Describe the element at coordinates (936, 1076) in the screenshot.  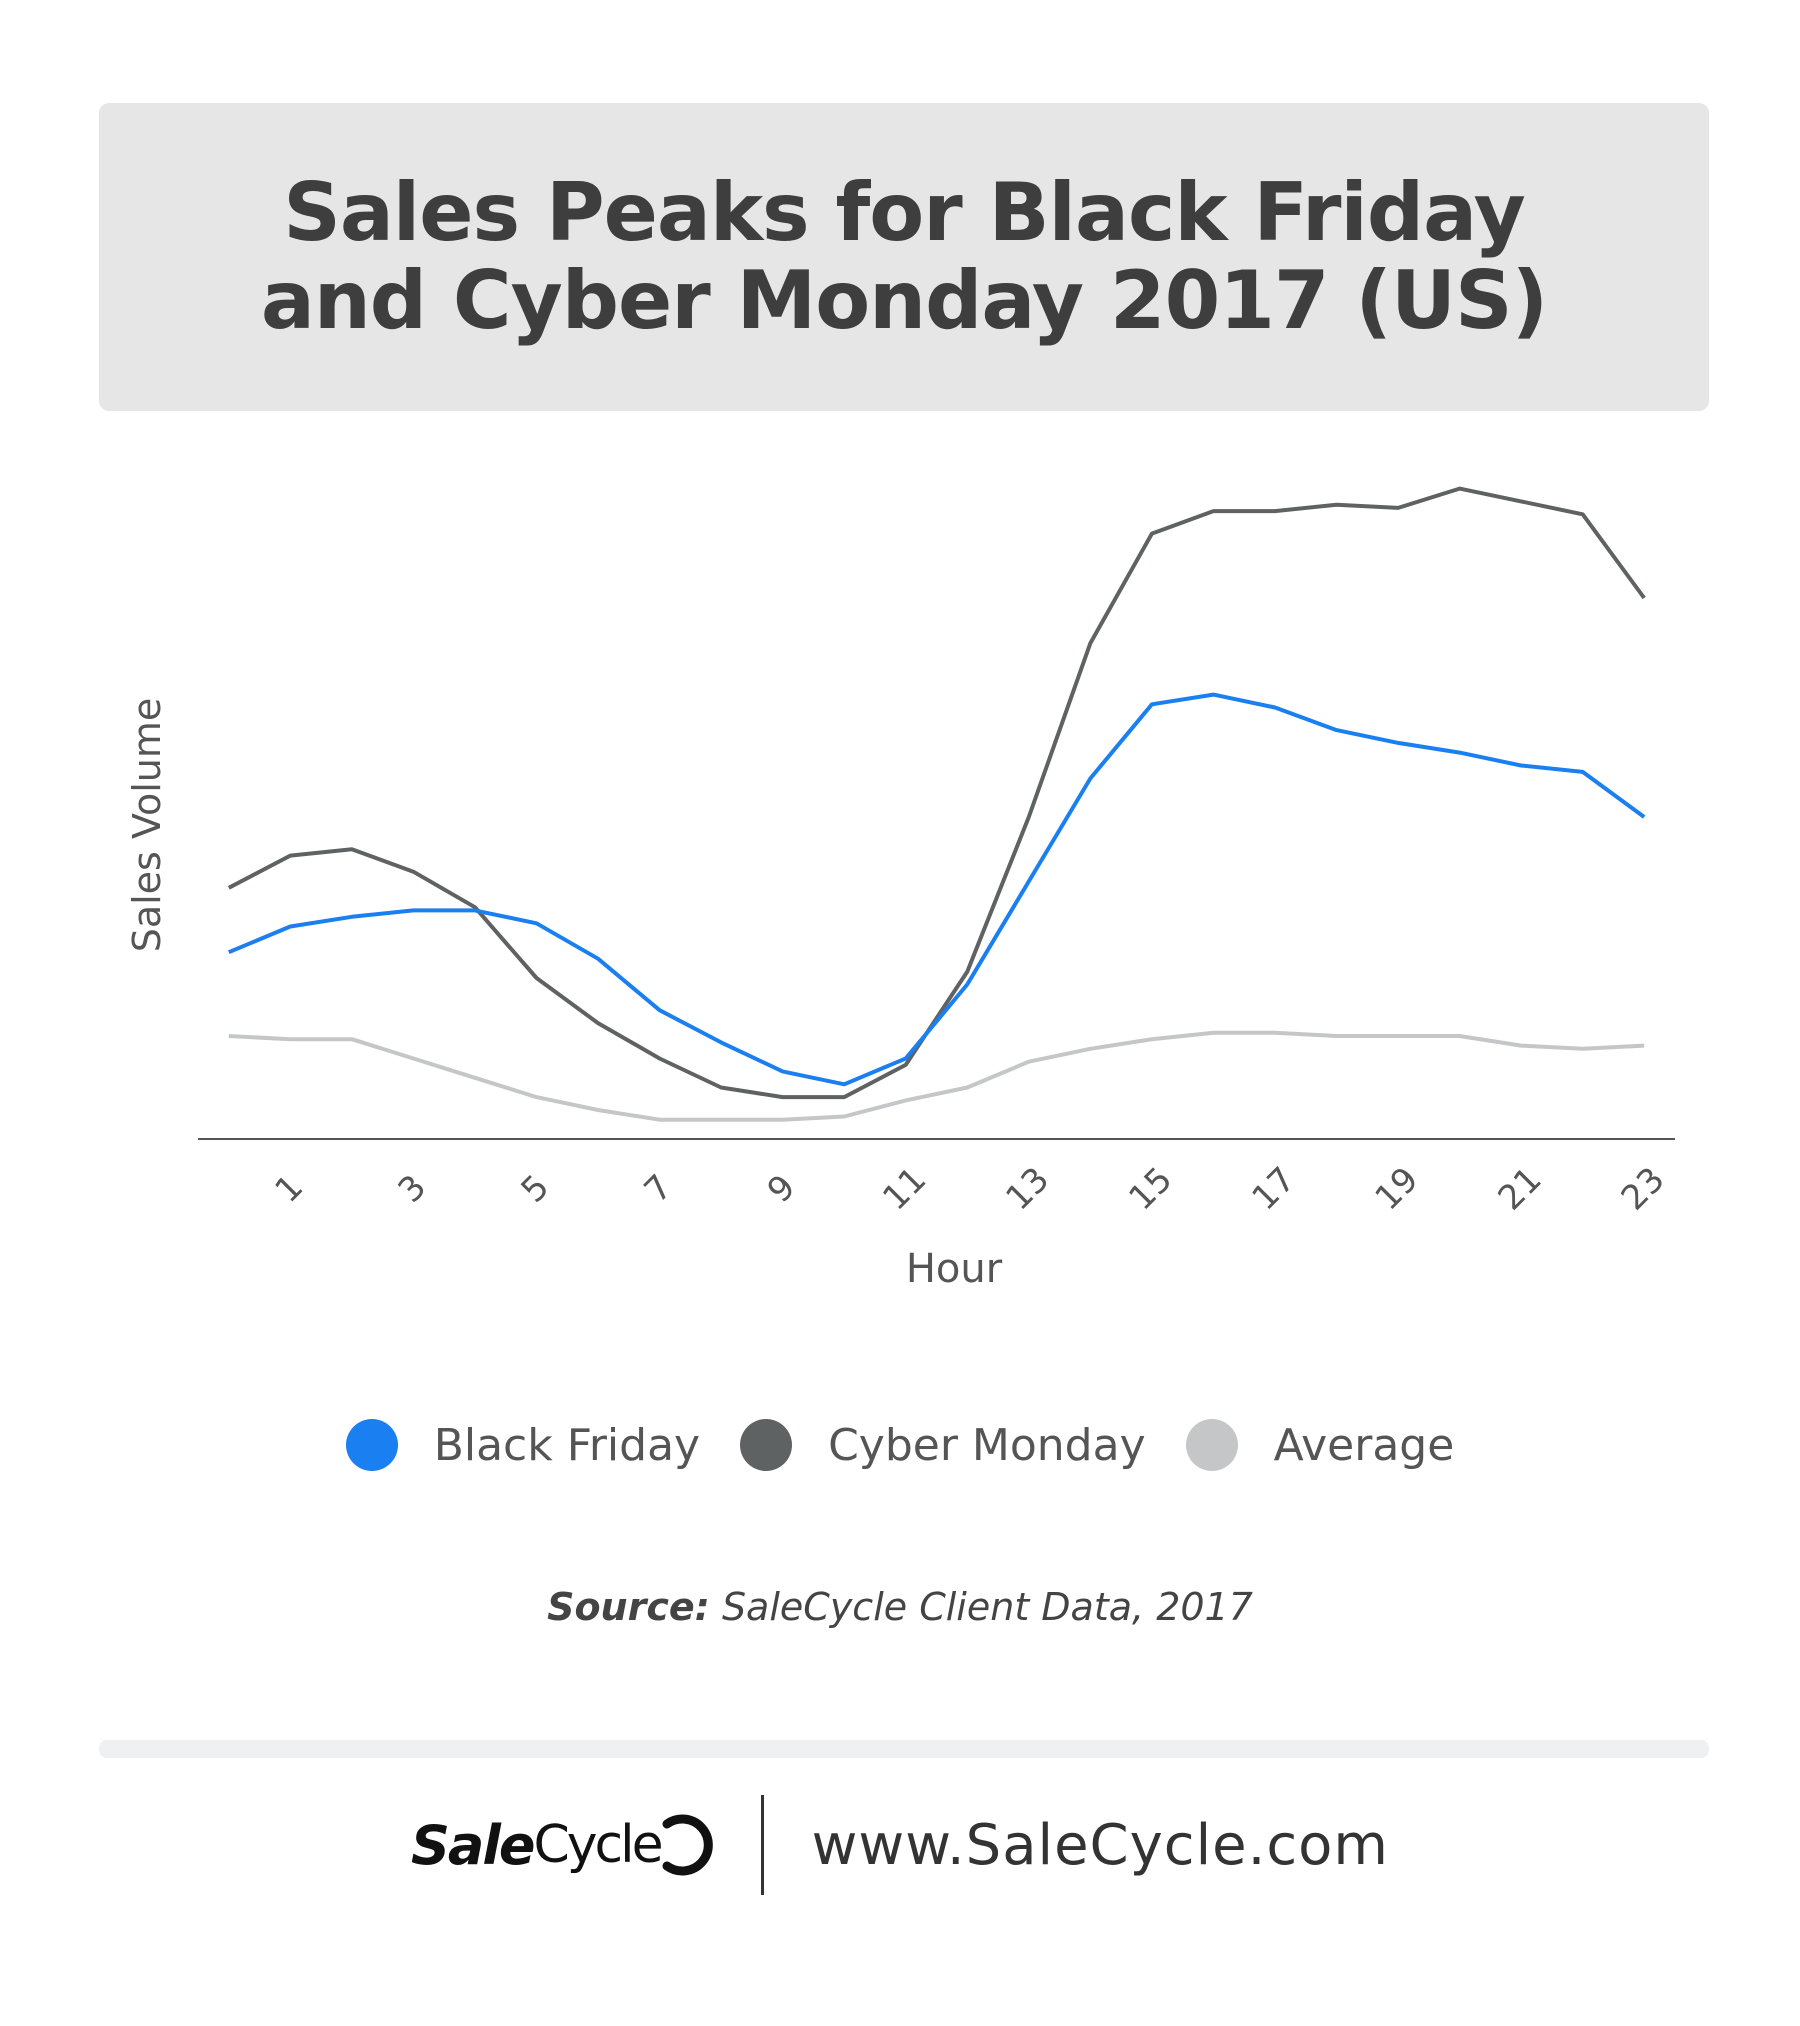
I see `series-line-average` at that location.